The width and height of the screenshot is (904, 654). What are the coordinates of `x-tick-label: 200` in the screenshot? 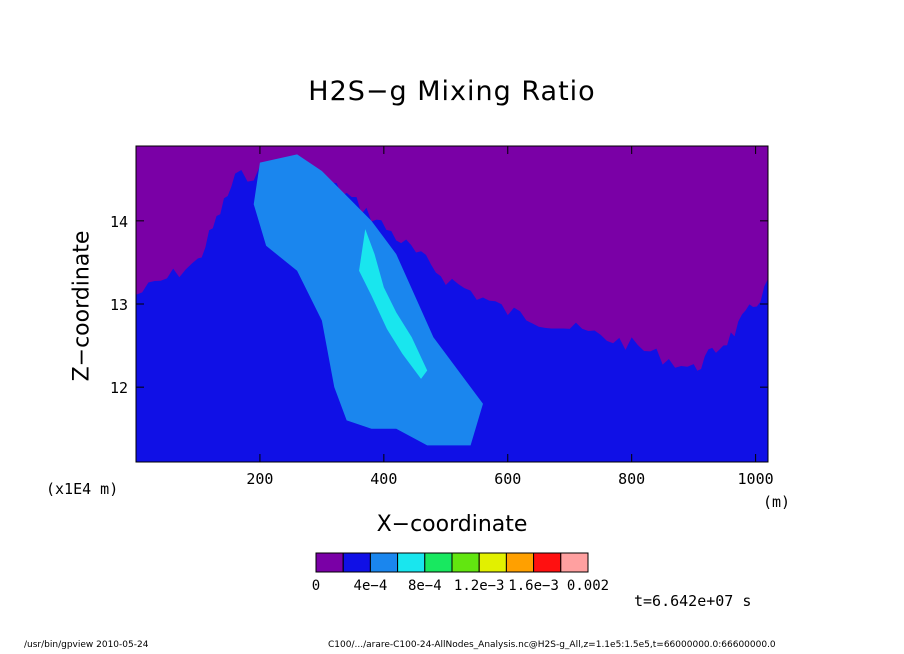 It's located at (259, 479).